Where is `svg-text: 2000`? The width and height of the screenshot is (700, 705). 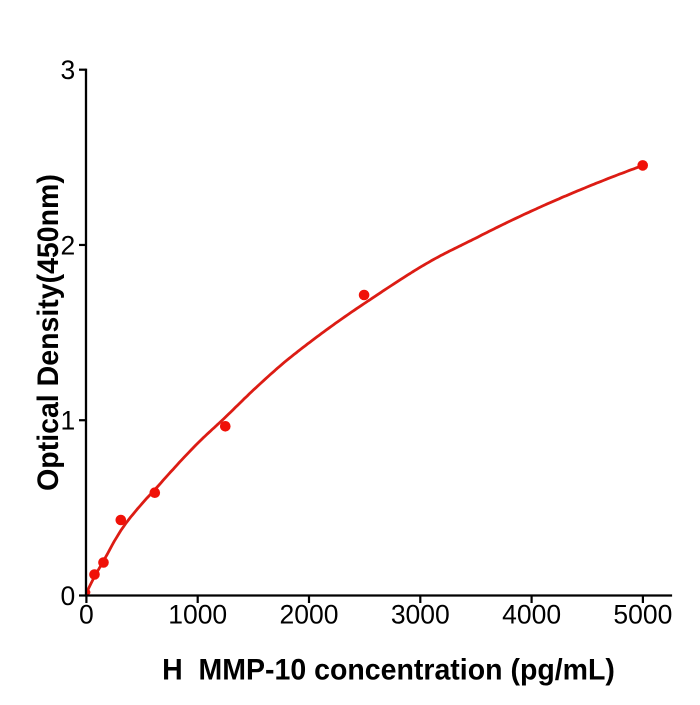 svg-text: 2000 is located at coordinates (309, 614).